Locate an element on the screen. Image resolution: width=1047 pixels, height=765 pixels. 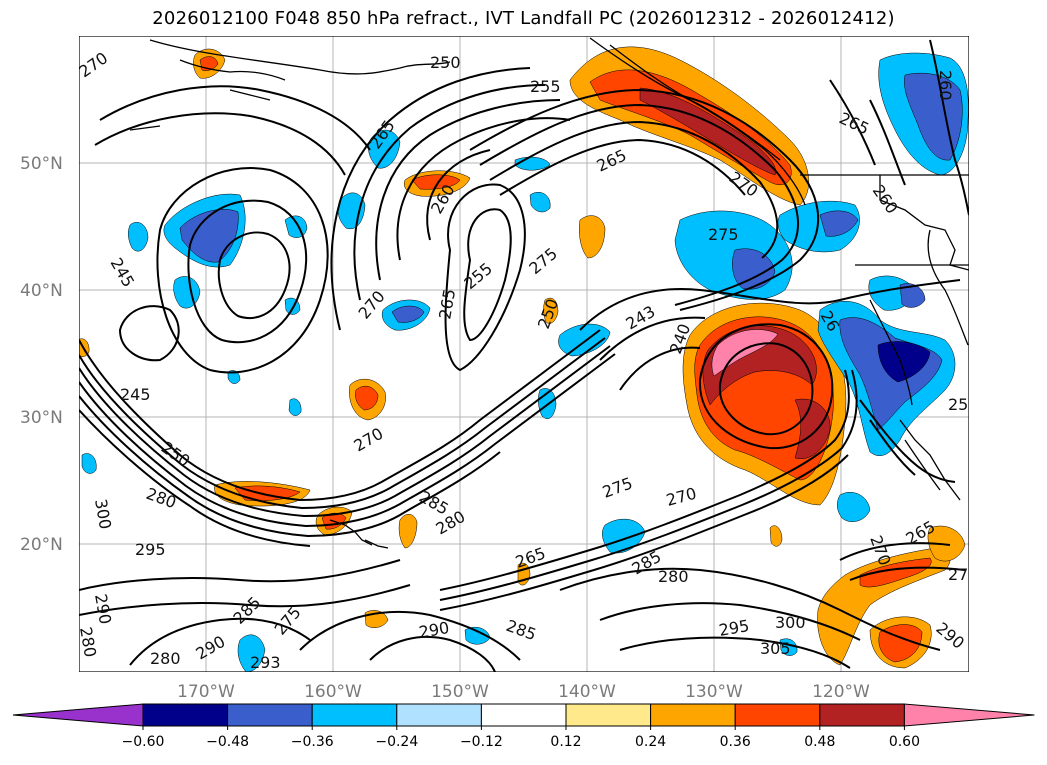
colorbar-extend-low is located at coordinates (78, 715).